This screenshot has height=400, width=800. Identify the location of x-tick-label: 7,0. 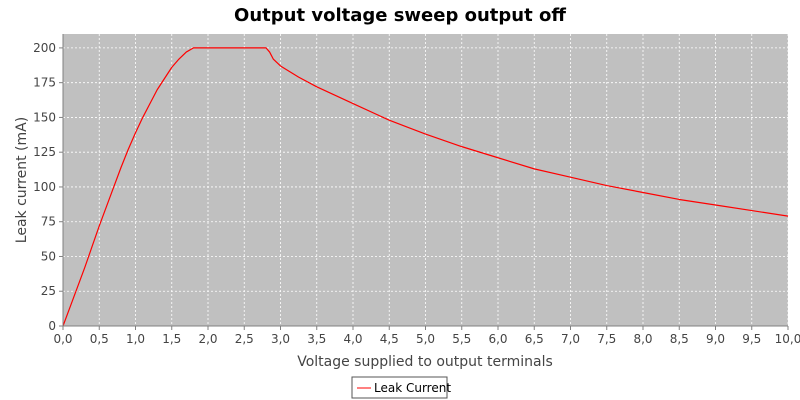
(570, 339).